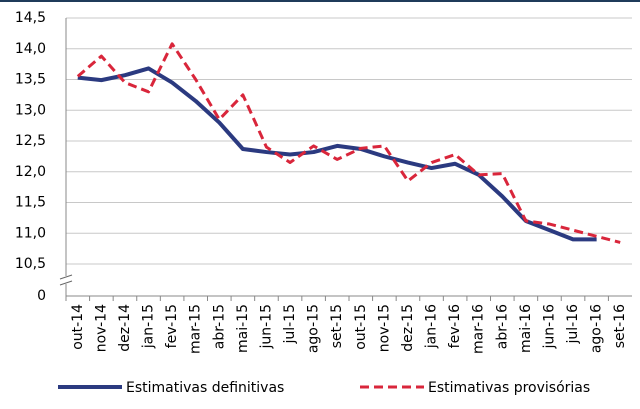 This screenshot has height=409, width=640. Describe the element at coordinates (219, 326) in the screenshot. I see `x-tick-label: abr-15` at that location.